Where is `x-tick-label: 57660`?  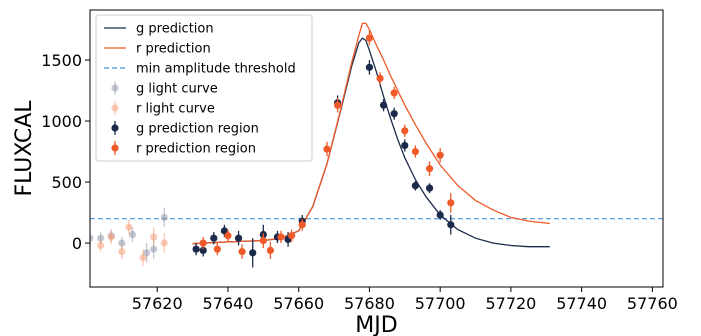 x-tick-label: 57660 is located at coordinates (298, 303).